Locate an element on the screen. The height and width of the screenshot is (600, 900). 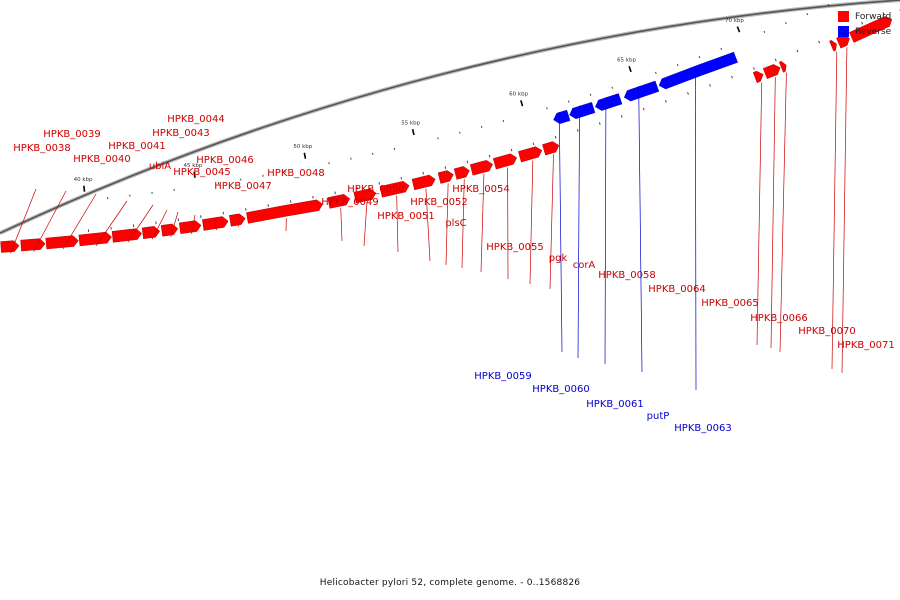
gene-label-hpkb_0049: HPKB_0049 is located at coordinates (349, 202).